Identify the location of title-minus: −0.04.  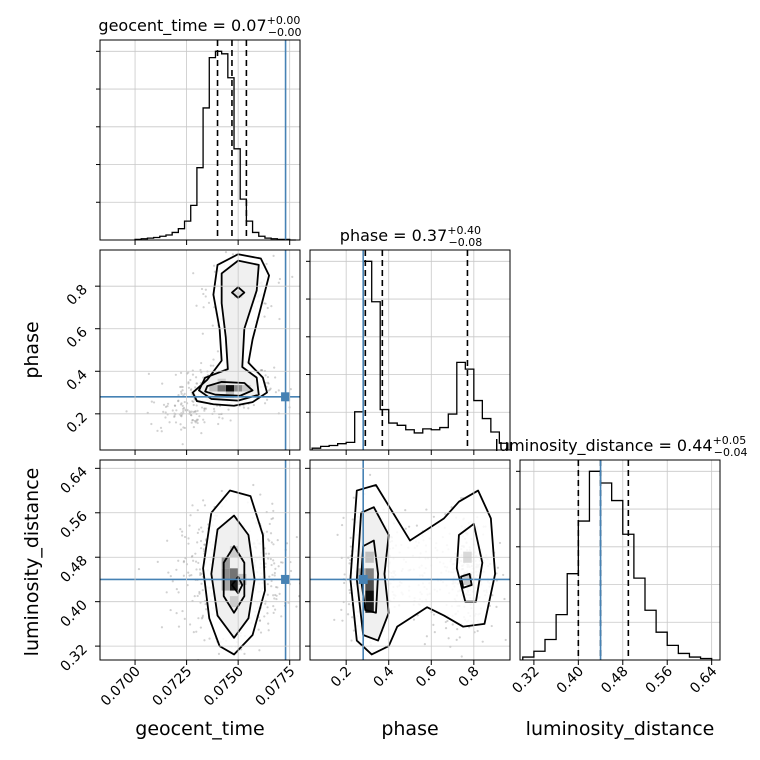
(731, 452).